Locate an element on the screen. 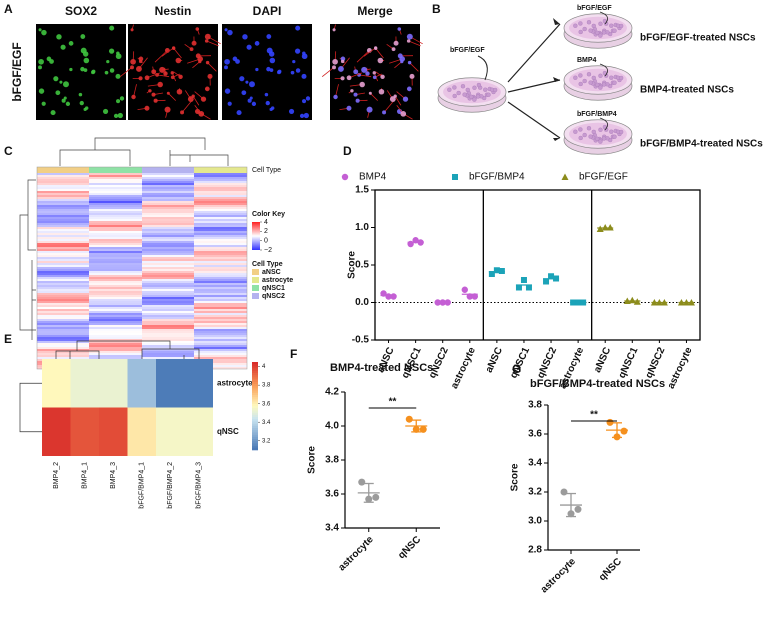 The image size is (767, 631). panel-letter: C is located at coordinates (8, 151).